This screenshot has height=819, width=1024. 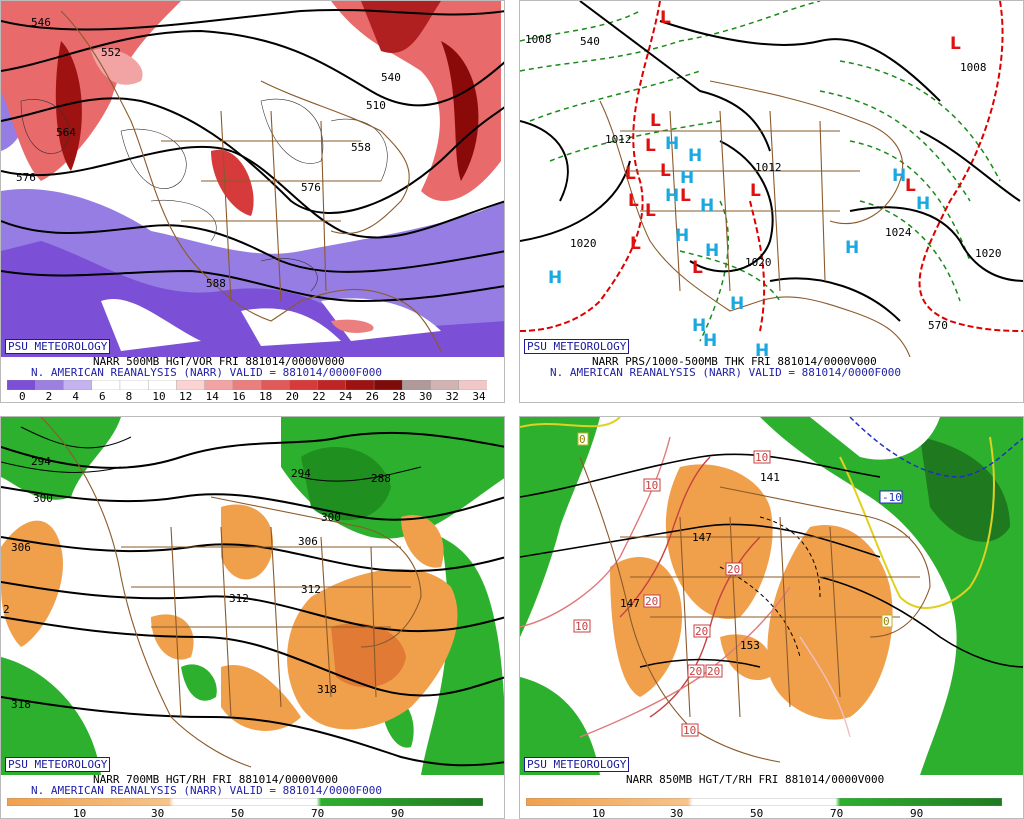 What do you see at coordinates (479, 396) in the screenshot?
I see `scale-tick: 34` at bounding box center [479, 396].